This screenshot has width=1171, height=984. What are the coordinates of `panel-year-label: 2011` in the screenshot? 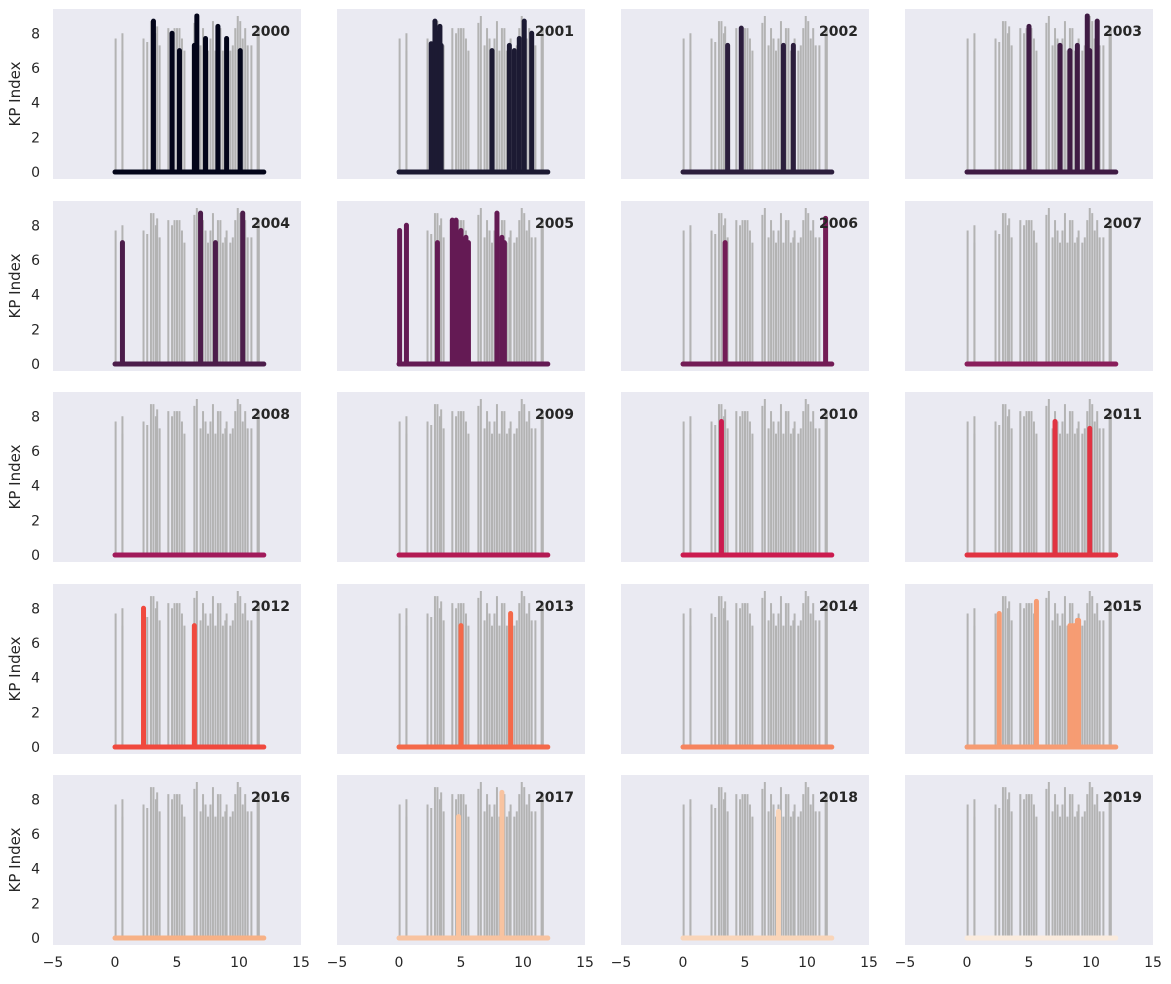 It's located at (1122, 415).